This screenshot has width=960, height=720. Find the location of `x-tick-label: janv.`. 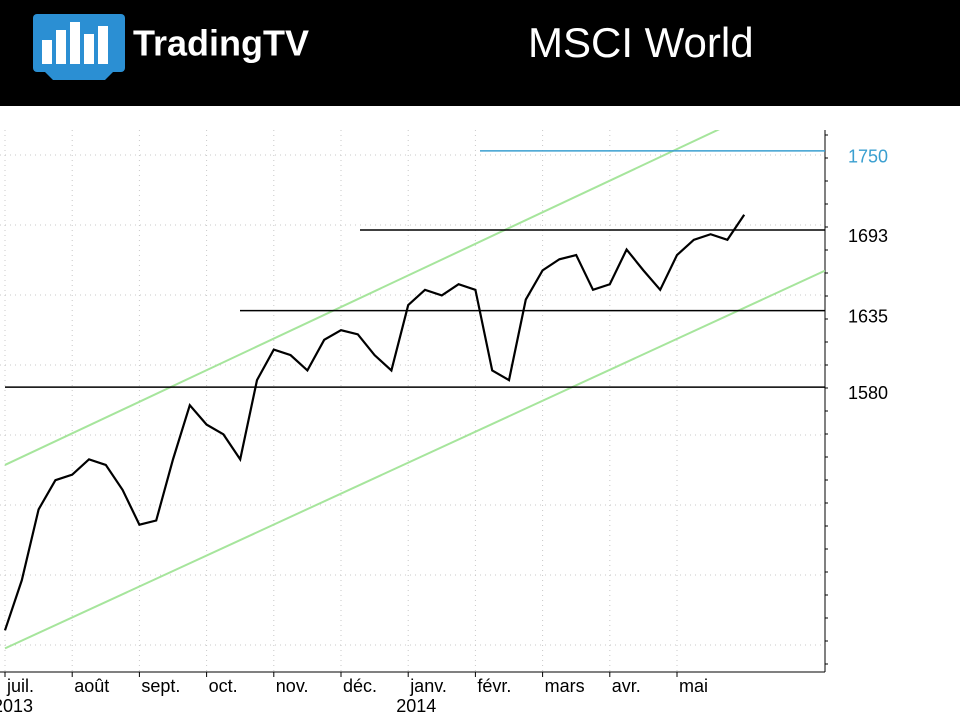

x-tick-label: janv. is located at coordinates (428, 686).